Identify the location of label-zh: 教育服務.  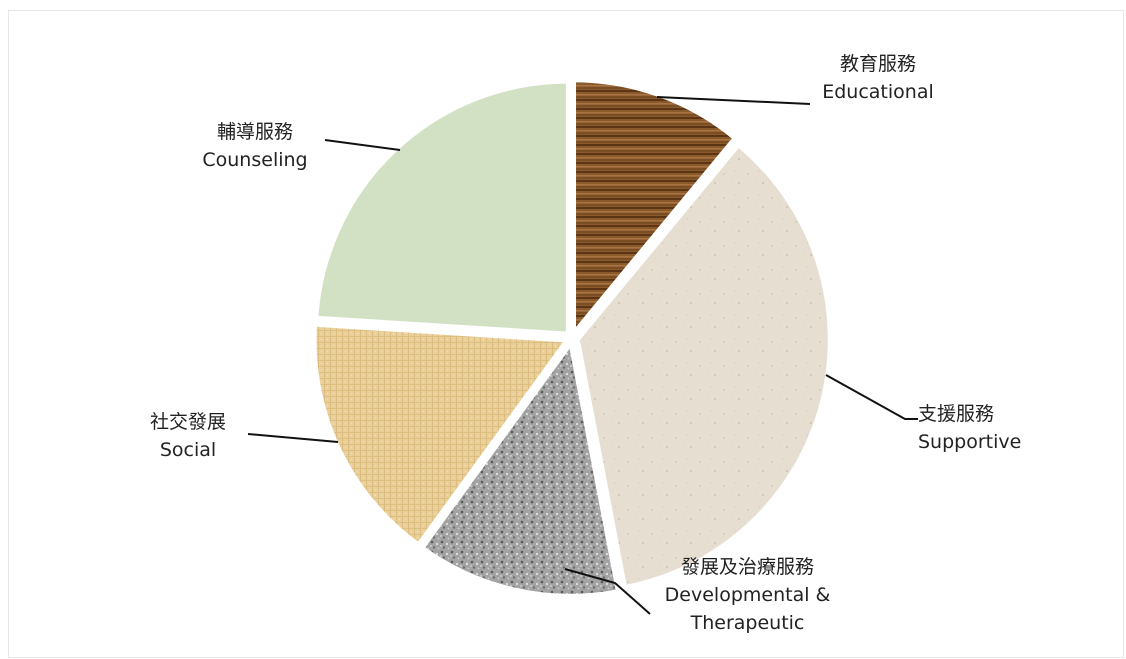
(877, 64).